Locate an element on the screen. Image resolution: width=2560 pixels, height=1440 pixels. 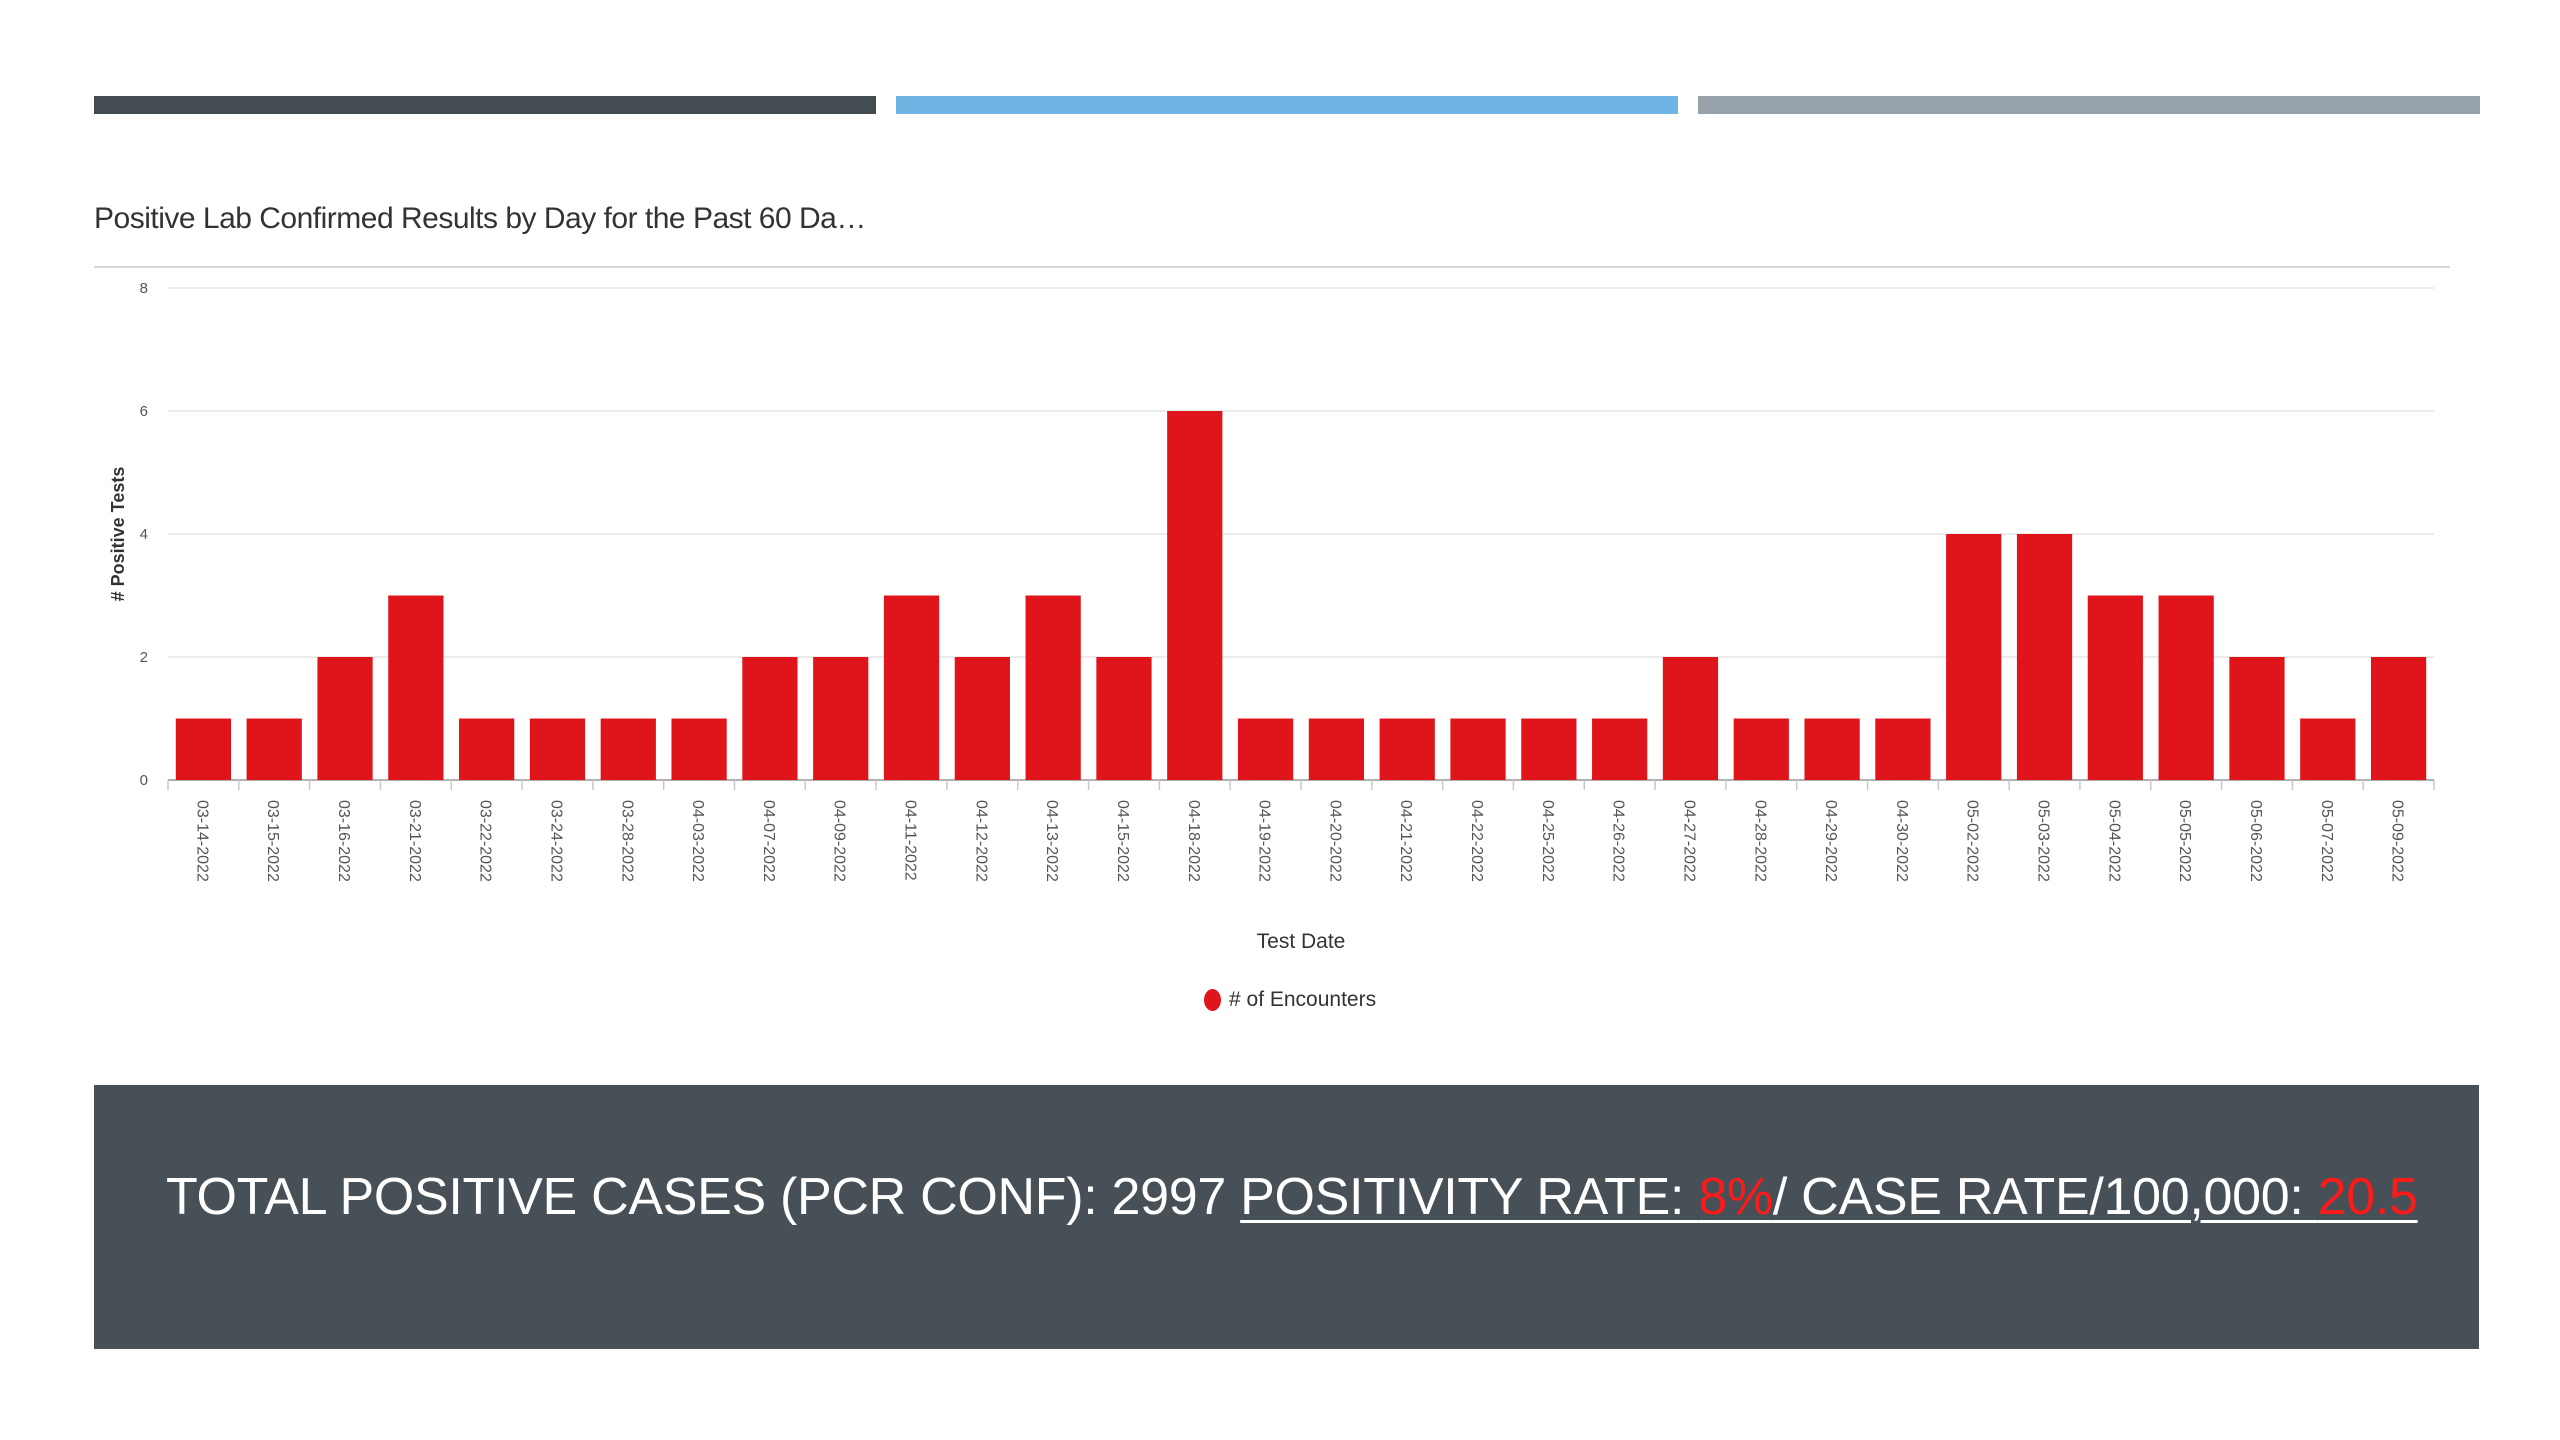
x-tick-label: 03-24-2022 is located at coordinates (555, 841).